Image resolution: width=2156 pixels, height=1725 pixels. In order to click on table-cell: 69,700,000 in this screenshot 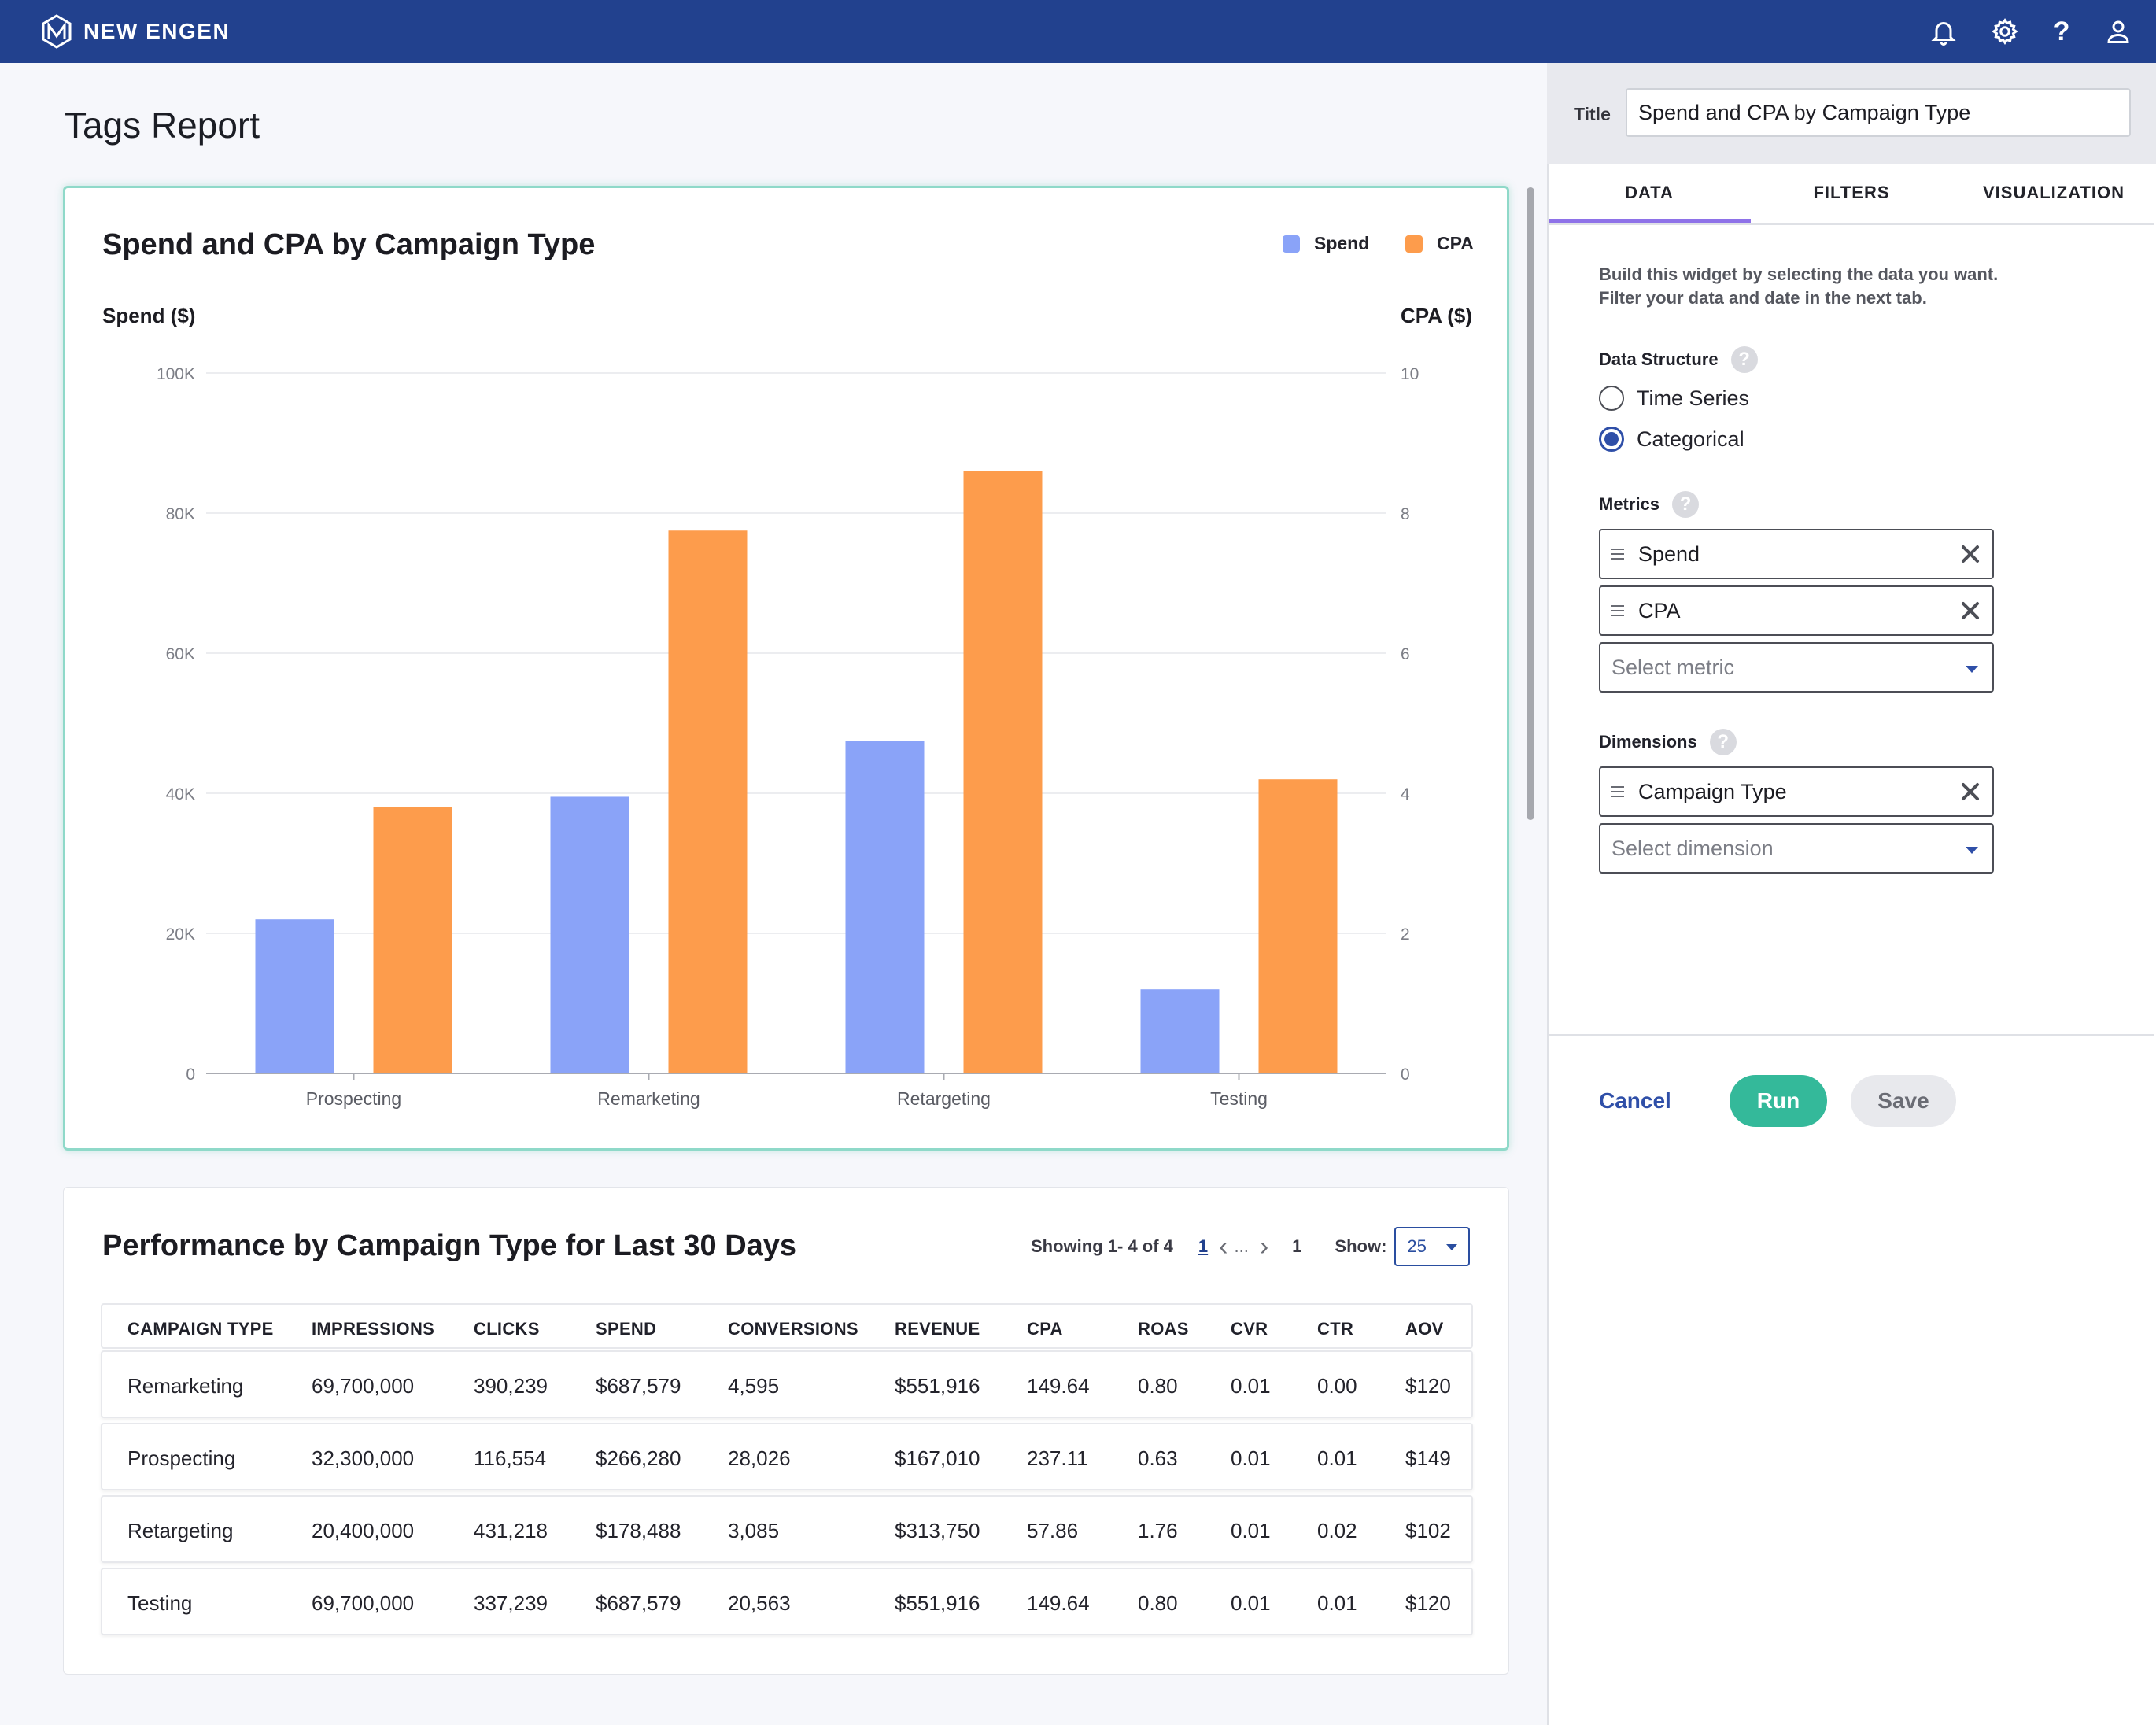, I will do `click(363, 1603)`.